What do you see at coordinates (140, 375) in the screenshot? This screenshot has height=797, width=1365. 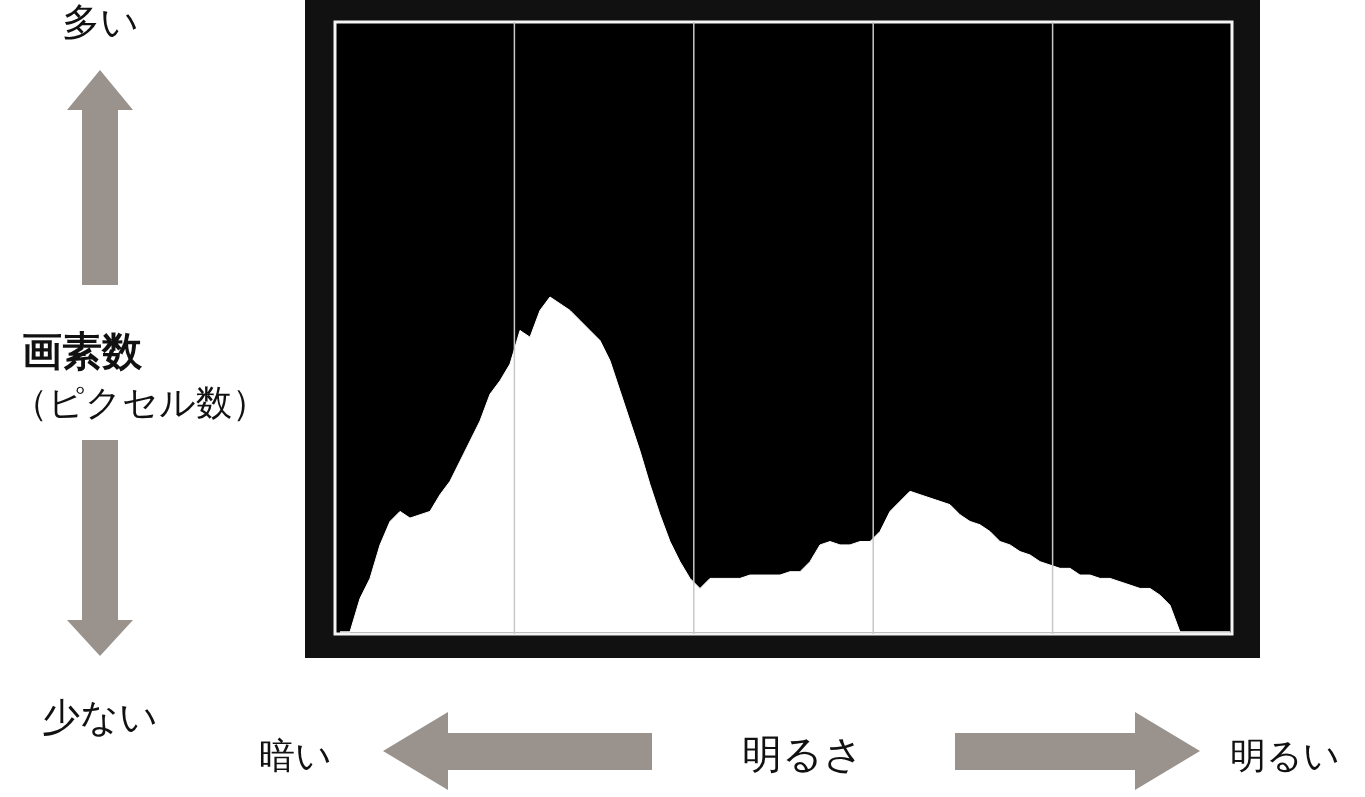 I see `y-axis-title: 画素数（ピクセル数）` at bounding box center [140, 375].